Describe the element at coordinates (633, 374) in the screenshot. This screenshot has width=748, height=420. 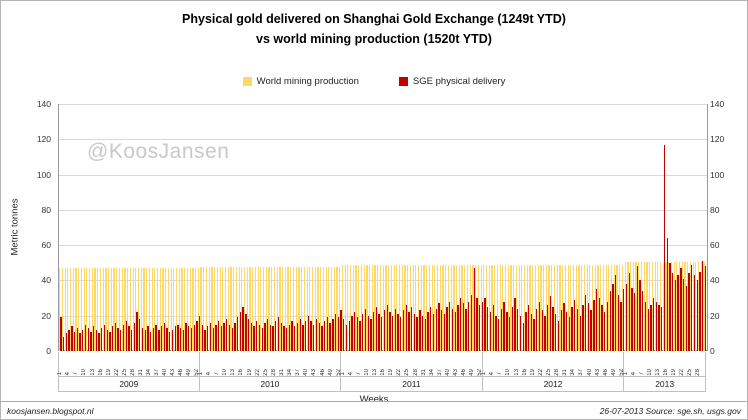
I see `x-tick-label: 4` at that location.